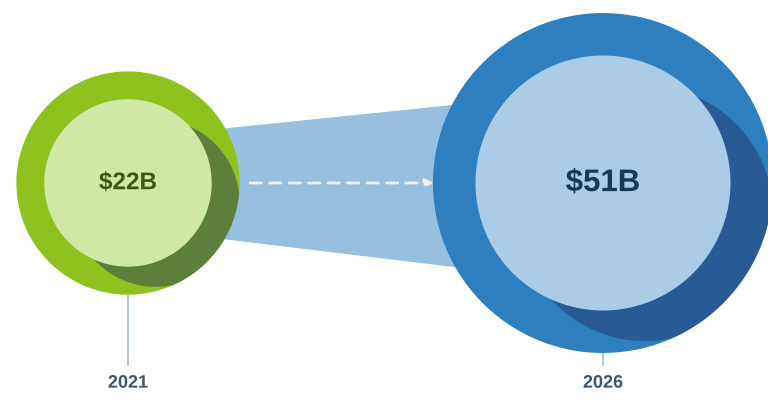  I want to click on category-label: 2021, so click(128, 381).